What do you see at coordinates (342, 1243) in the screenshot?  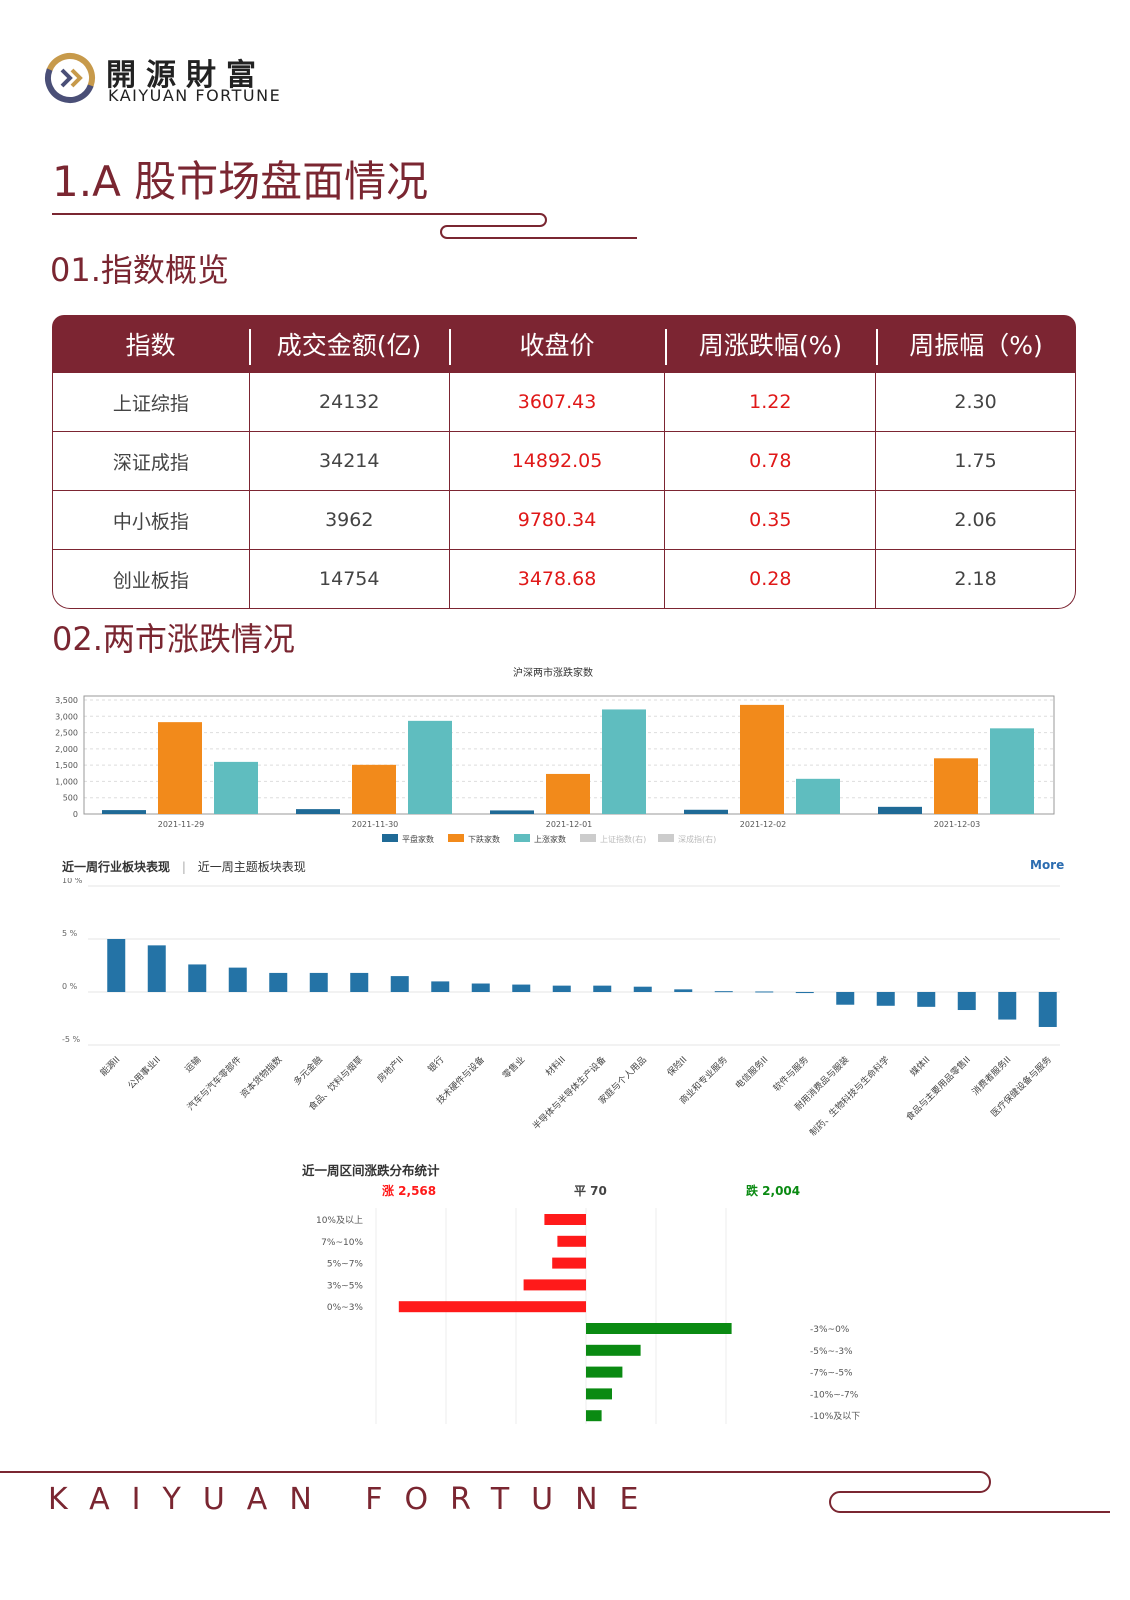 I see `y-tick-label: 7%~10%` at bounding box center [342, 1243].